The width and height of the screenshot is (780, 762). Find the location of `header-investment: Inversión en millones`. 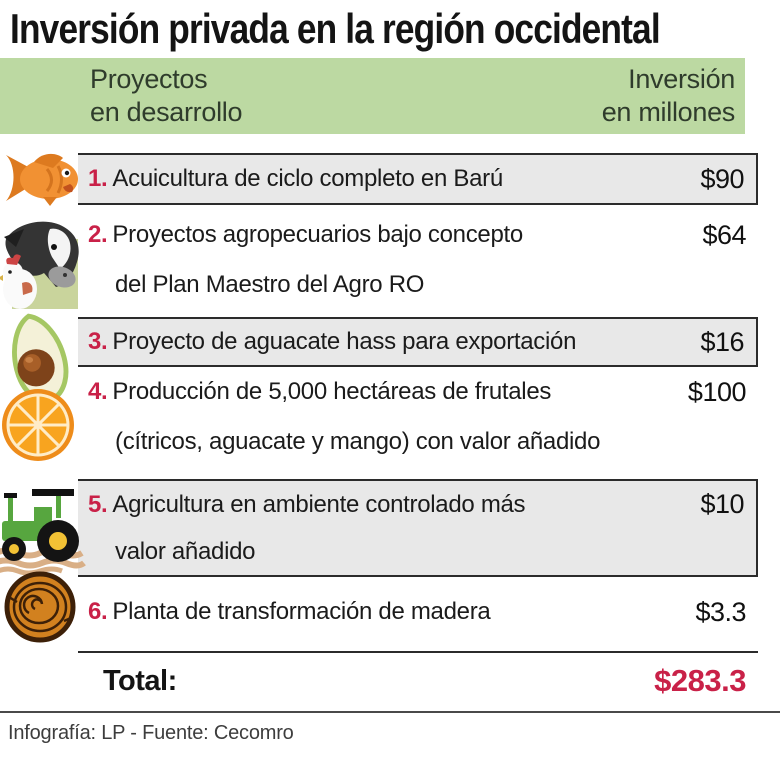

header-investment: Inversión en millones is located at coordinates (668, 96).